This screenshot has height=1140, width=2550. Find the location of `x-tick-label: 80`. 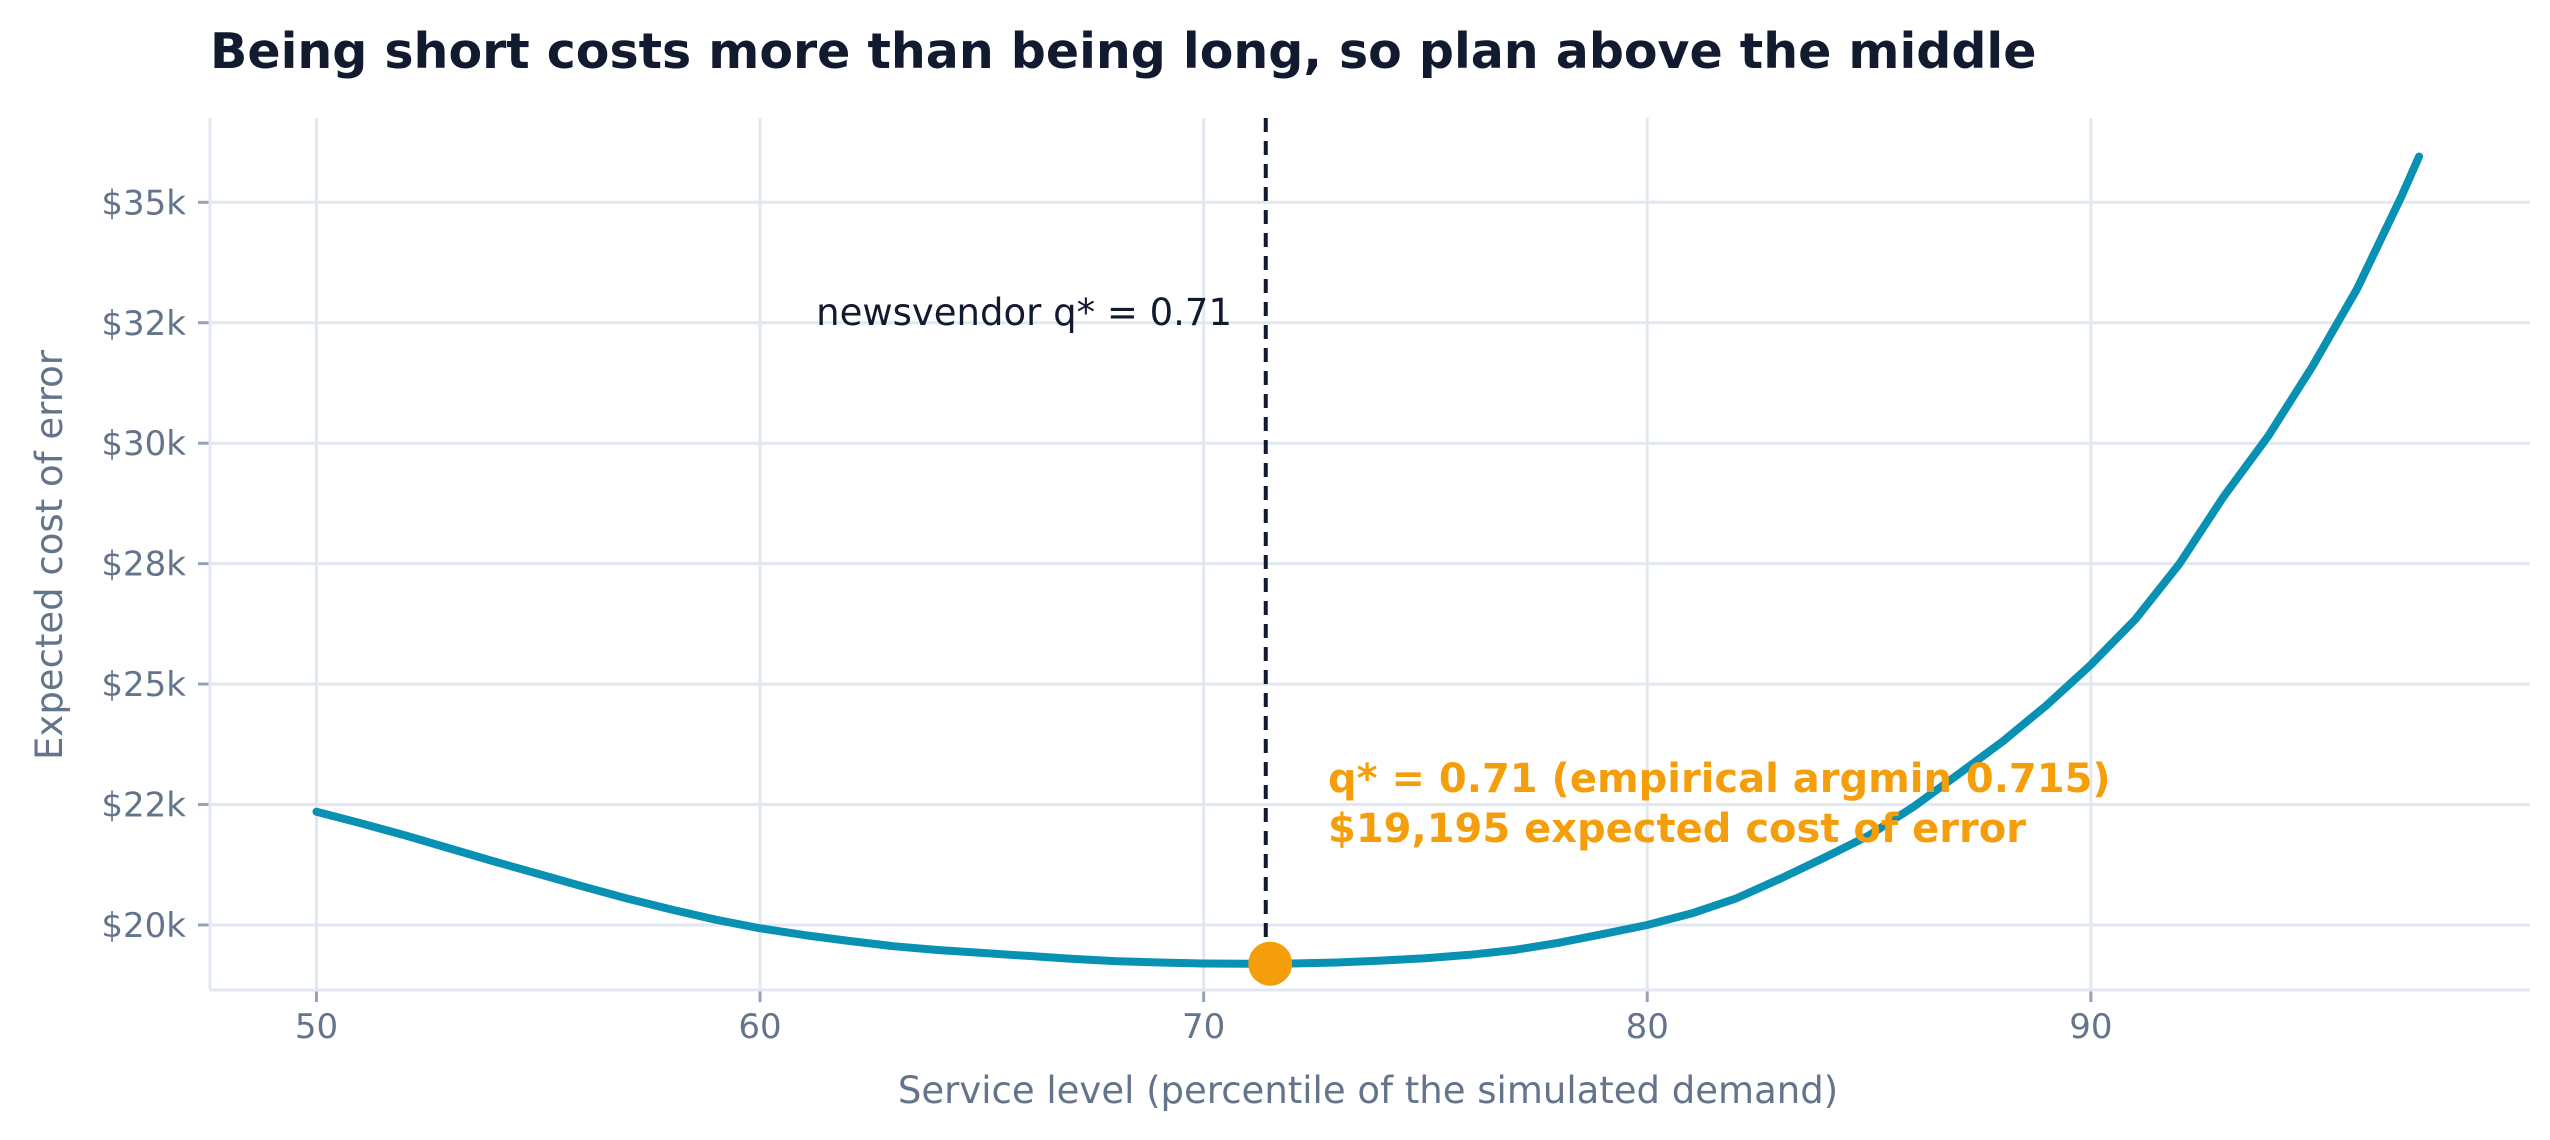

x-tick-label: 80 is located at coordinates (1647, 1027).